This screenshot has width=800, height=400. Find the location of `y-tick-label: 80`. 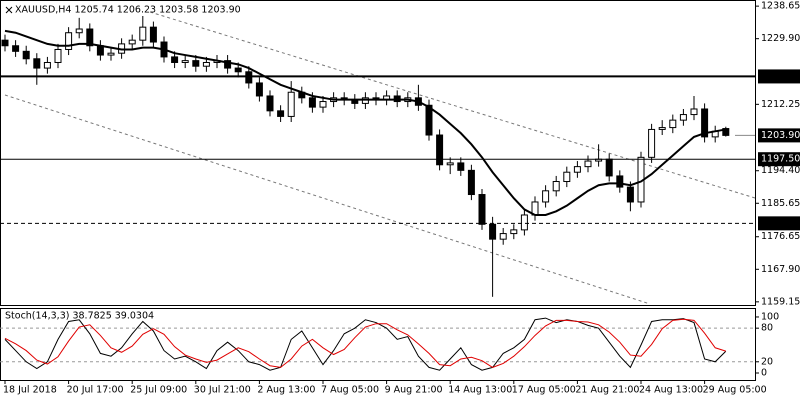

y-tick-label: 80 is located at coordinates (767, 328).